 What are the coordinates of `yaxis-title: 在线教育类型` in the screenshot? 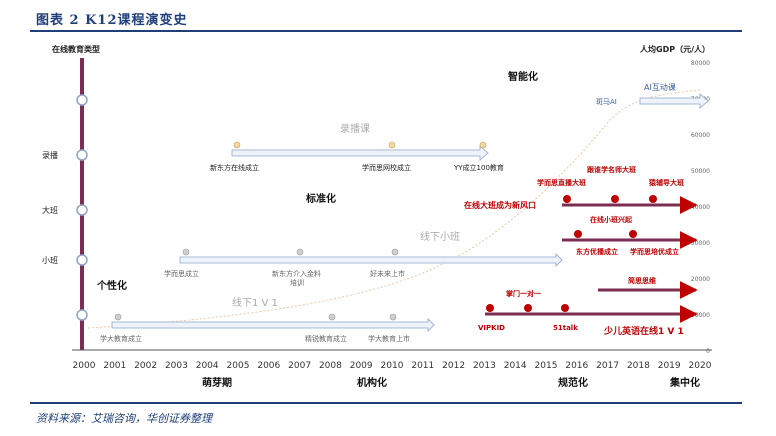 It's located at (76, 49).